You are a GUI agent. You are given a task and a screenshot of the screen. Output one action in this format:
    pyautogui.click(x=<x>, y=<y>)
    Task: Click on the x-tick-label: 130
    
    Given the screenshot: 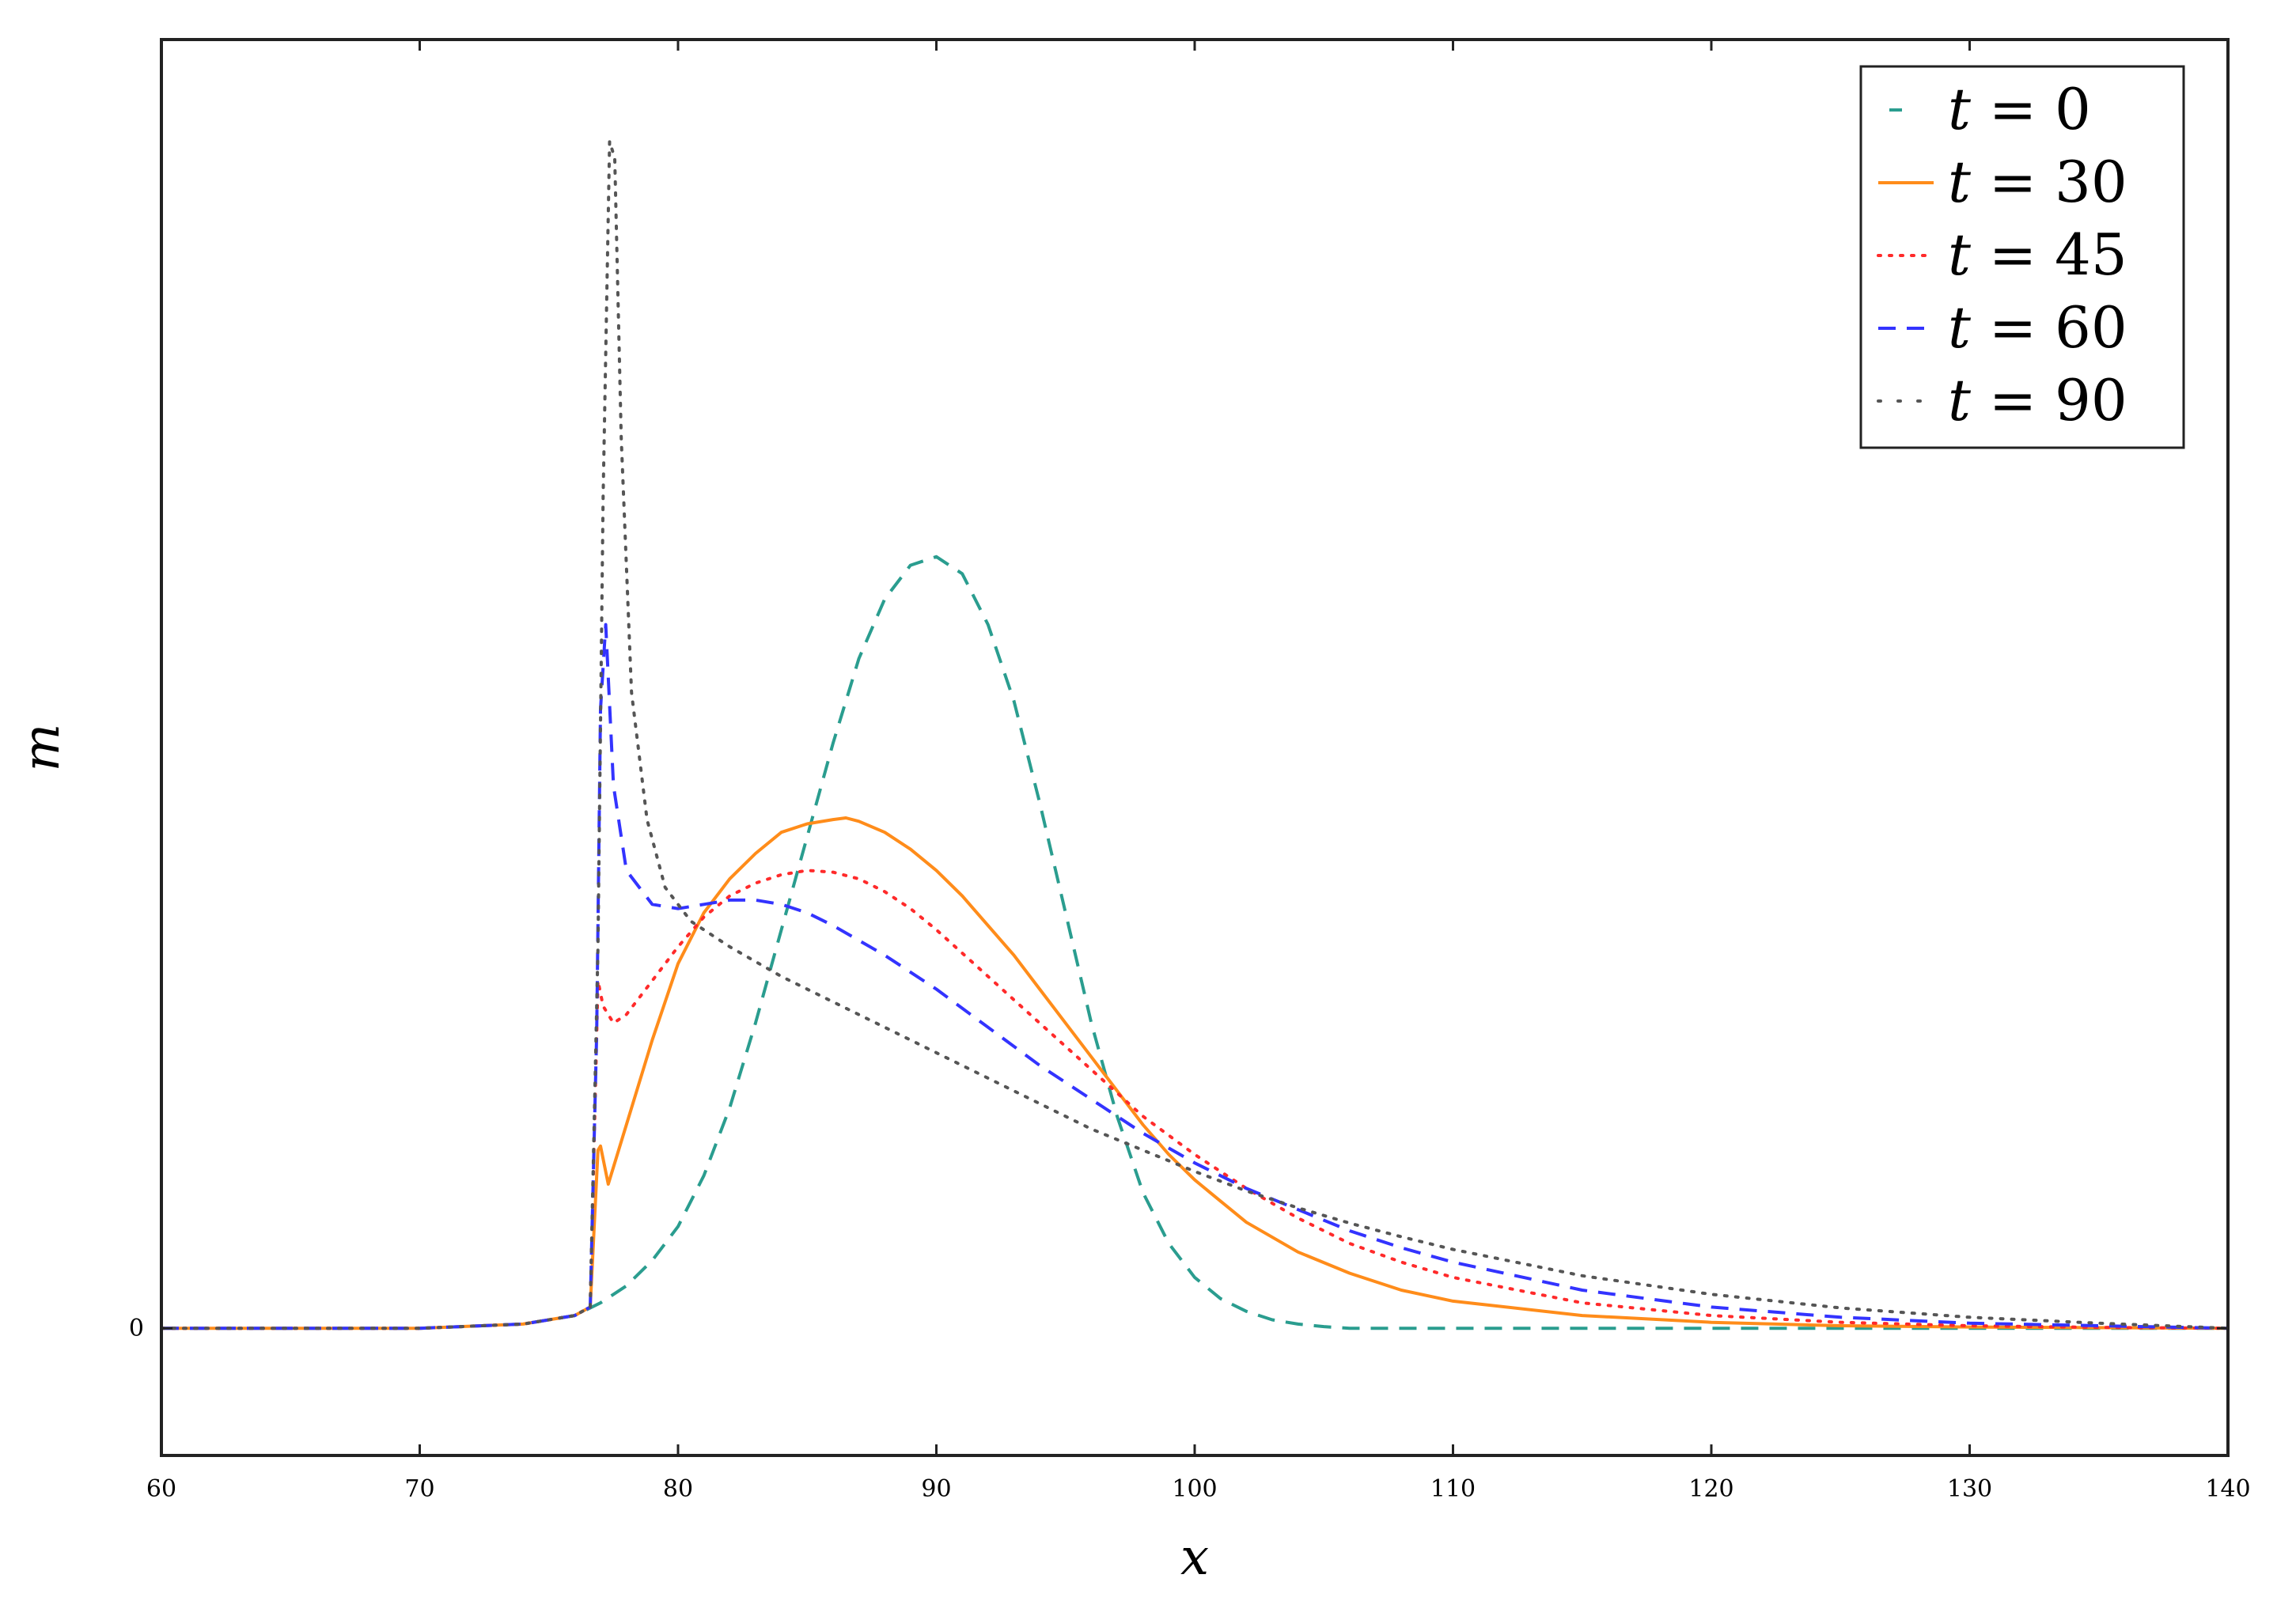 What is the action you would take?
    pyautogui.click(x=1970, y=1489)
    